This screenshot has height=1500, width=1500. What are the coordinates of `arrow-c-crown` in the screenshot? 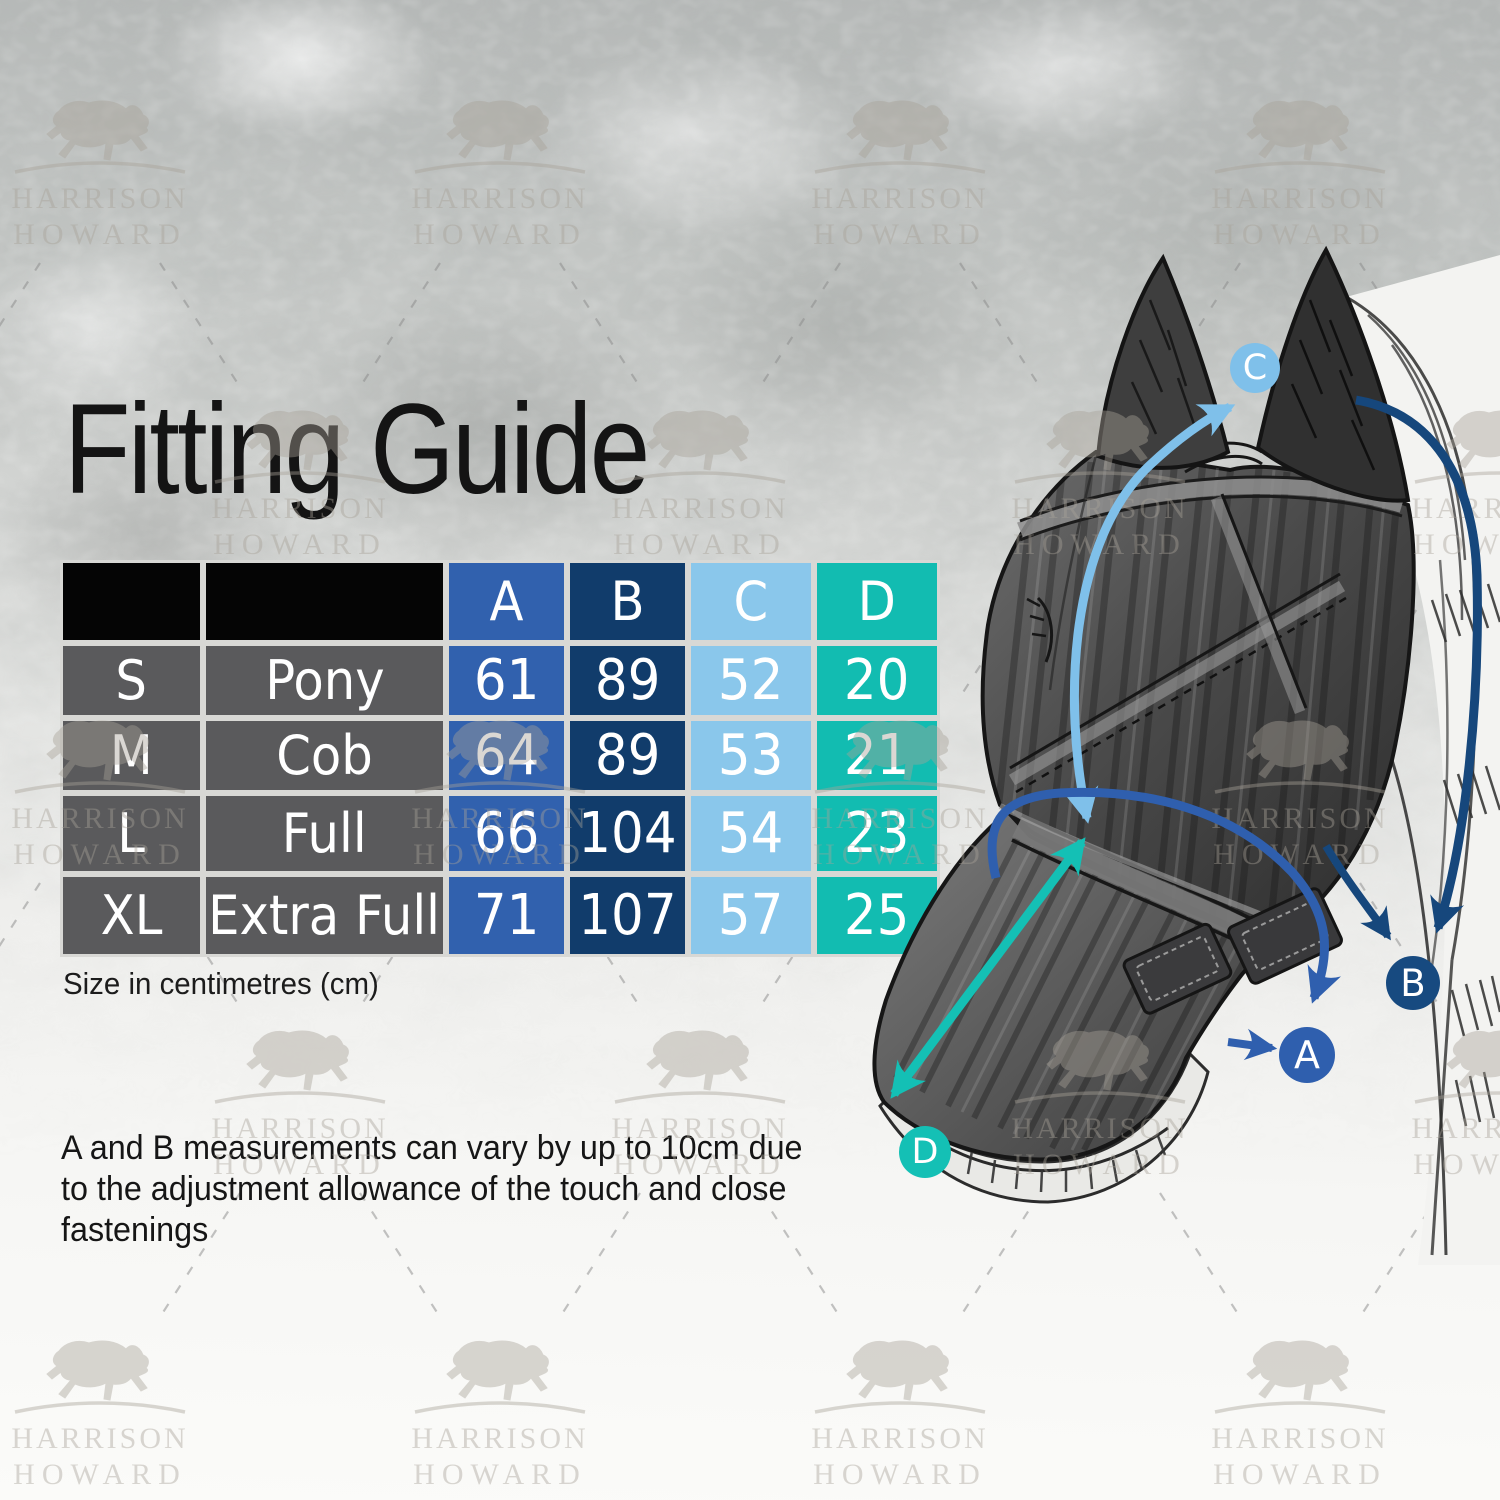 It's located at (1149, 613).